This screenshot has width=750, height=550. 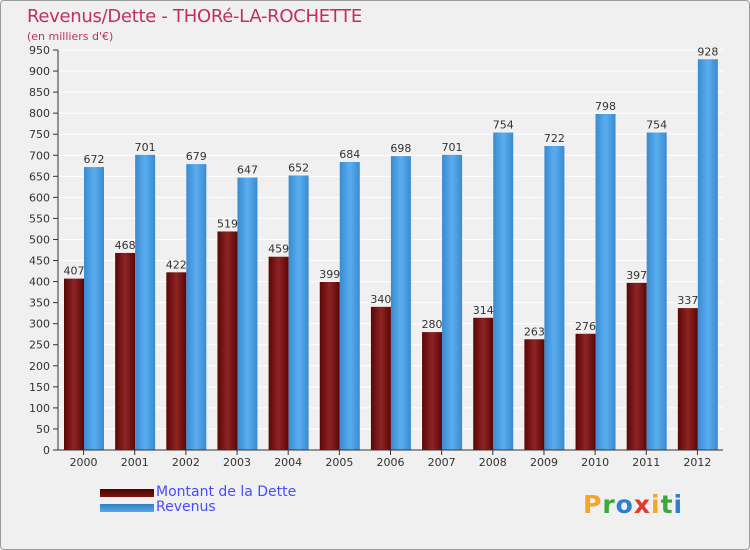 What do you see at coordinates (605, 106) in the screenshot?
I see `data-label-revenus: 798` at bounding box center [605, 106].